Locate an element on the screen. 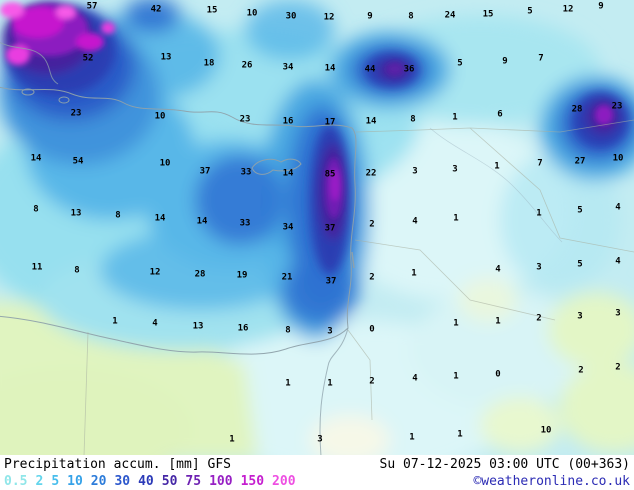  copyright-link: ©weatheronline.co.uk is located at coordinates (551, 481).